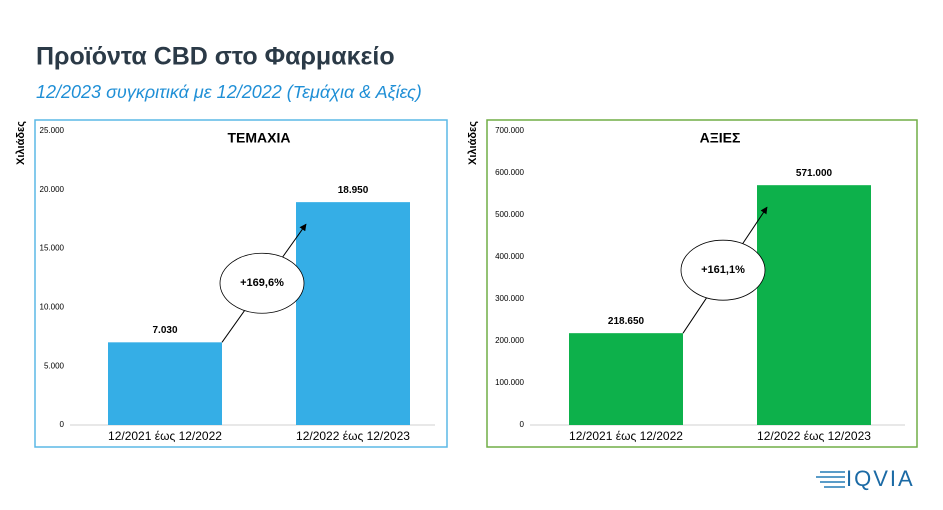 The width and height of the screenshot is (943, 510). What do you see at coordinates (215, 57) in the screenshot?
I see `slide-title: Προϊόντα CBD στο Φαρμακείο` at bounding box center [215, 57].